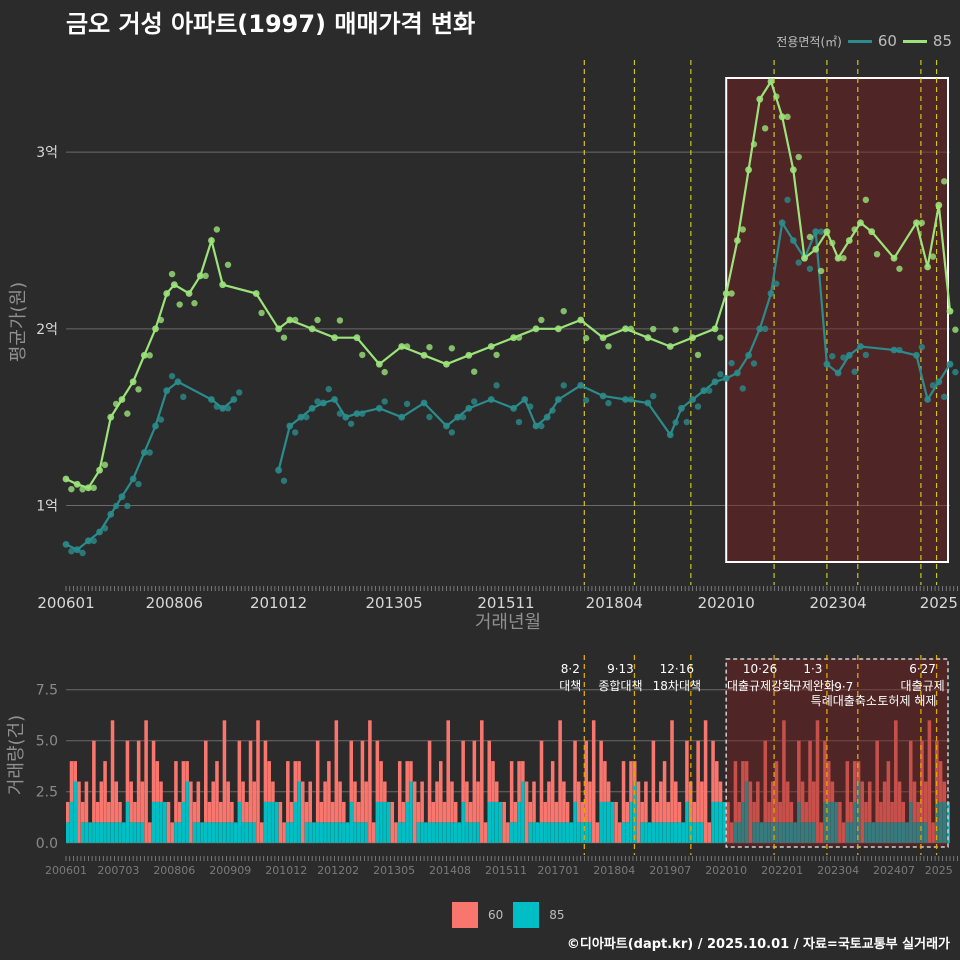 This screenshot has width=960, height=960. Describe the element at coordinates (939, 870) in the screenshot. I see `x-tick-label: 2025` at that location.